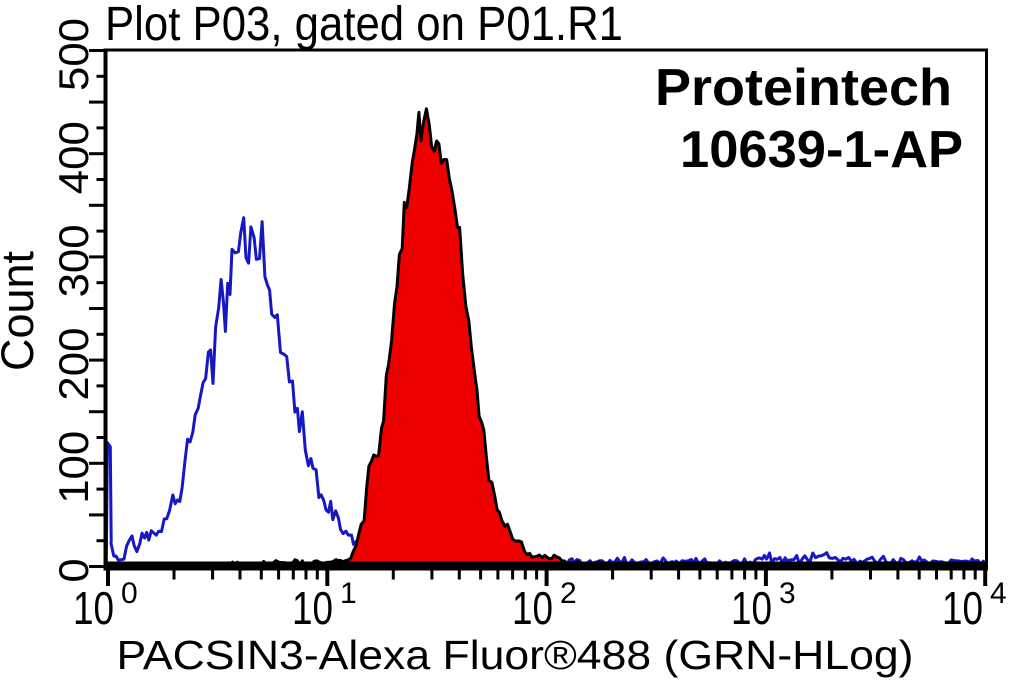 The image size is (1015, 688). Describe the element at coordinates (73, 54) in the screenshot. I see `svg-text: 500` at that location.